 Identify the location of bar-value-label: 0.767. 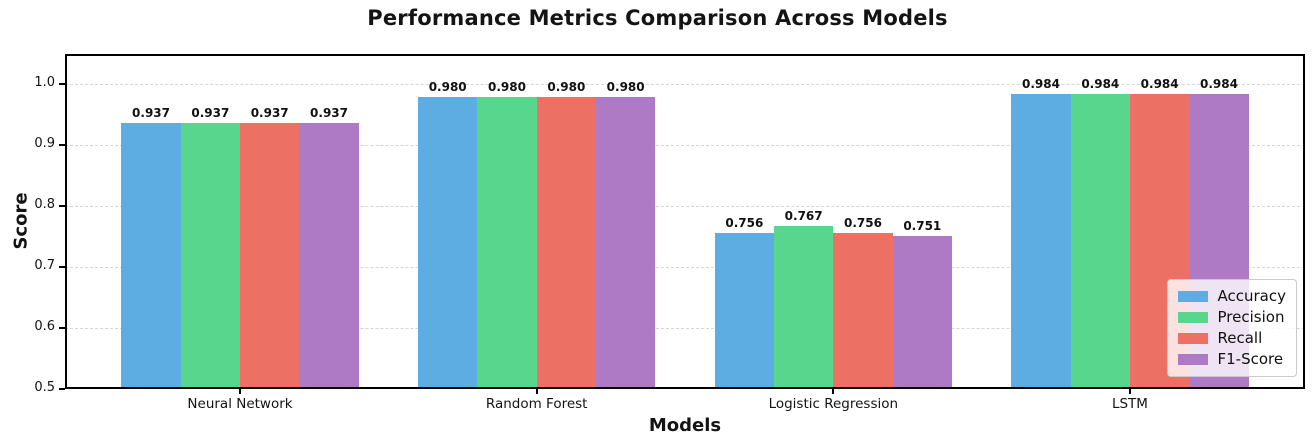
(803, 216).